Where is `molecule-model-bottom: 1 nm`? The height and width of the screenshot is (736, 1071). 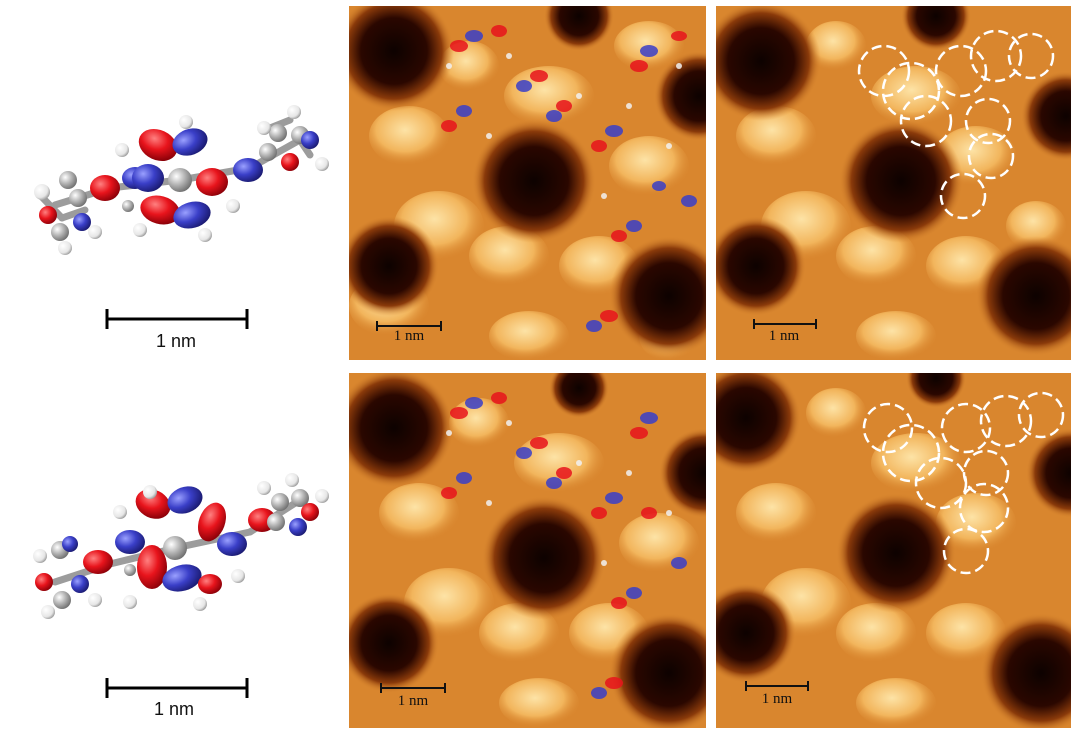 molecule-model-bottom: 1 nm is located at coordinates (181, 596).